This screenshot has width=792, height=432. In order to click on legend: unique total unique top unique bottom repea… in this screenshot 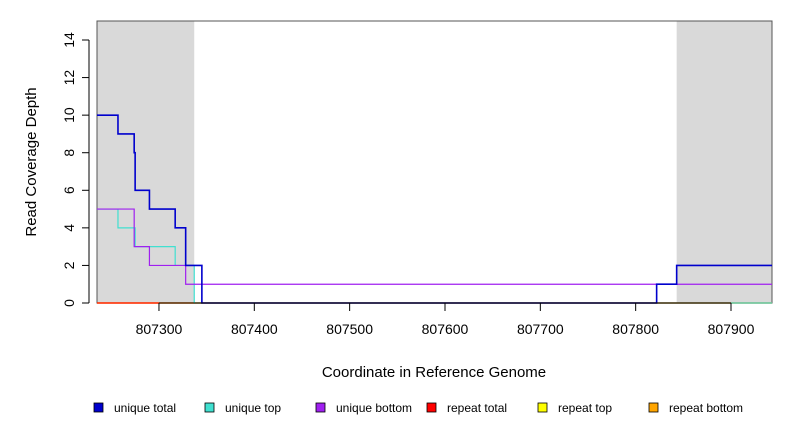, I will do `click(418, 408)`.